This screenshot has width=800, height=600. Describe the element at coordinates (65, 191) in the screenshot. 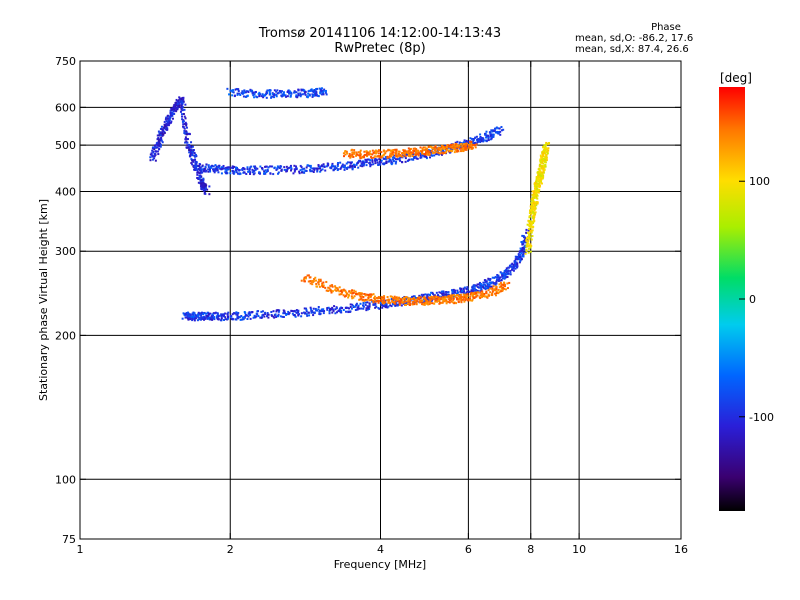

I see `y-tick-label: 400` at that location.